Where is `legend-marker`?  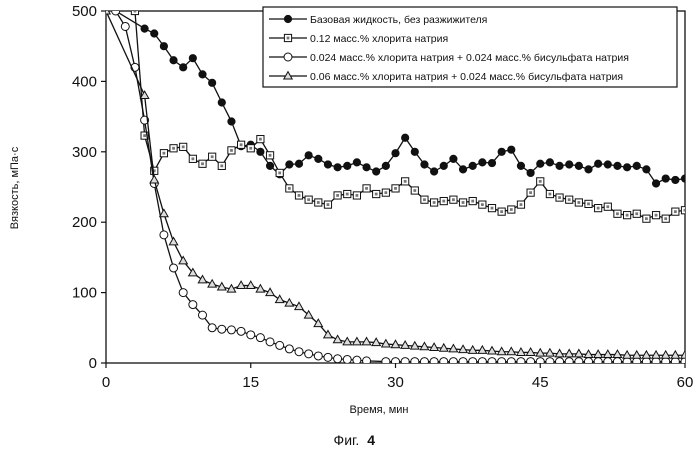 legend-marker is located at coordinates (288, 75).